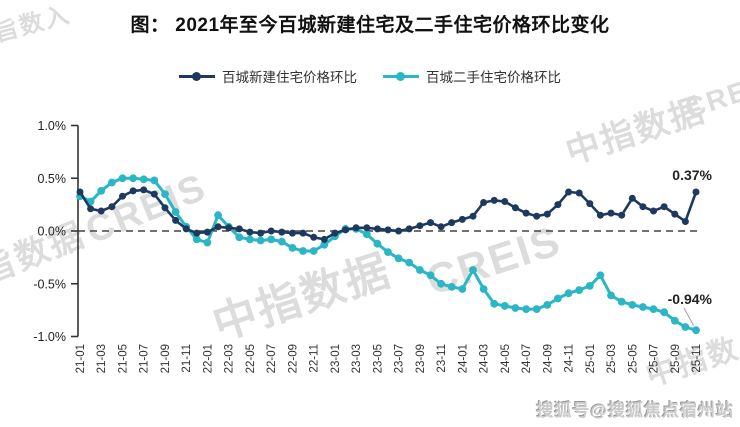  I want to click on svg-text: 23-05, so click(378, 358).